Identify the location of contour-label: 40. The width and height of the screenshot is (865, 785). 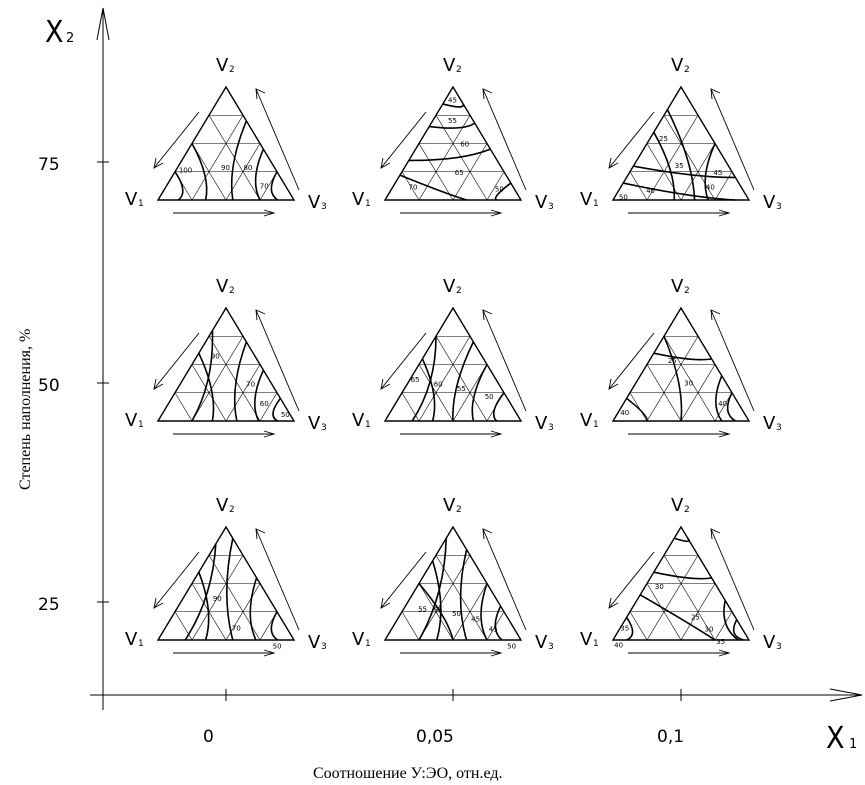
(650, 191).